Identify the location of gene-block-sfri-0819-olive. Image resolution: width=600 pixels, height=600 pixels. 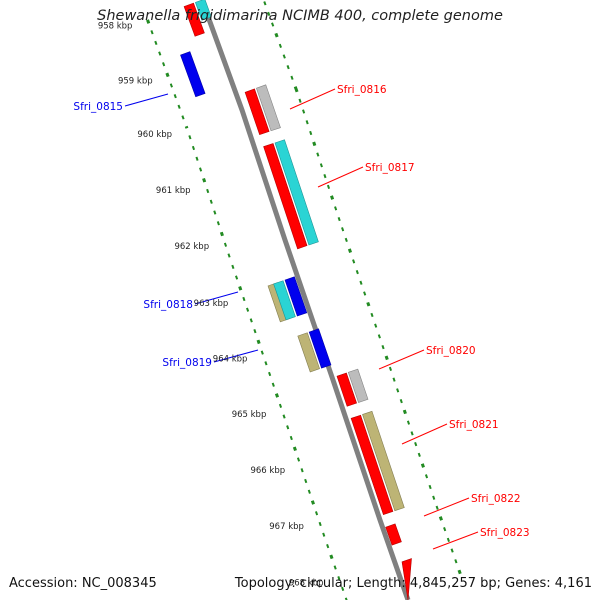
(308, 352).